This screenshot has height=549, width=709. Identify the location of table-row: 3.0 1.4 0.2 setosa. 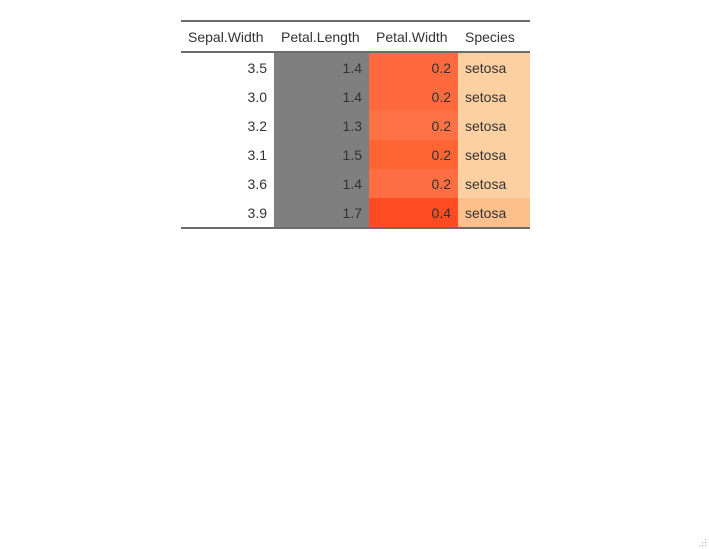
(355, 96).